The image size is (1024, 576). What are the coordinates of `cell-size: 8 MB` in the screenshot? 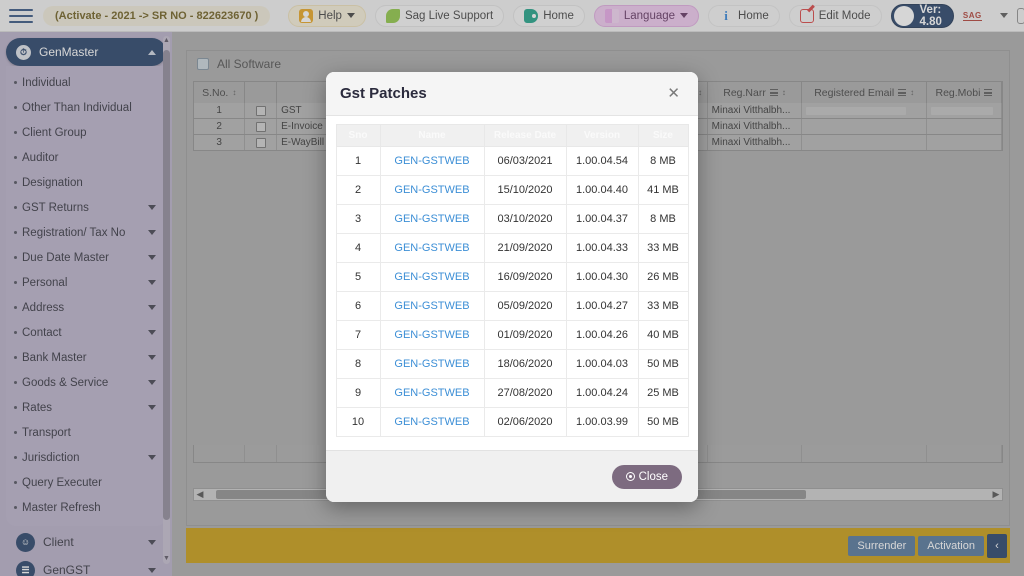 It's located at (663, 219).